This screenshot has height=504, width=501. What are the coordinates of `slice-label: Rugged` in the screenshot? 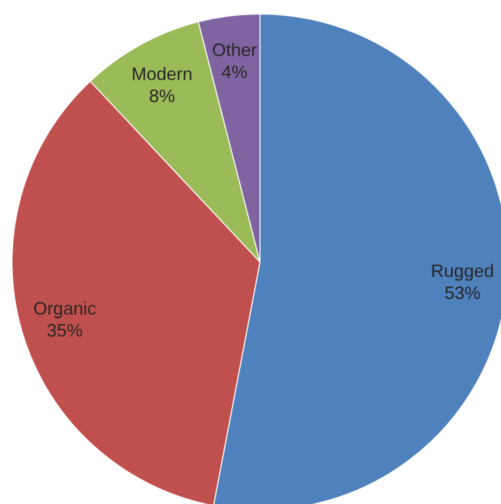 It's located at (462, 271).